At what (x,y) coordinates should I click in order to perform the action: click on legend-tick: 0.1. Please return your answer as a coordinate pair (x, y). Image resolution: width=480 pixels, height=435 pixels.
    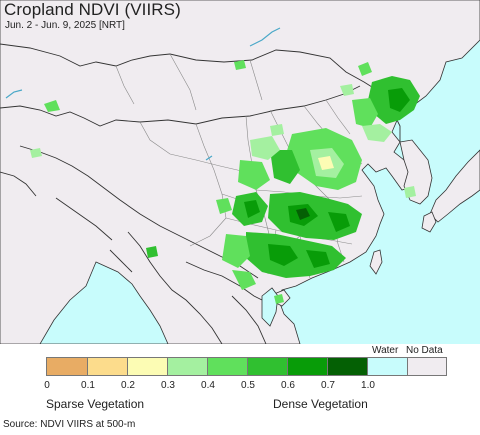
    Looking at the image, I should click on (88, 385).